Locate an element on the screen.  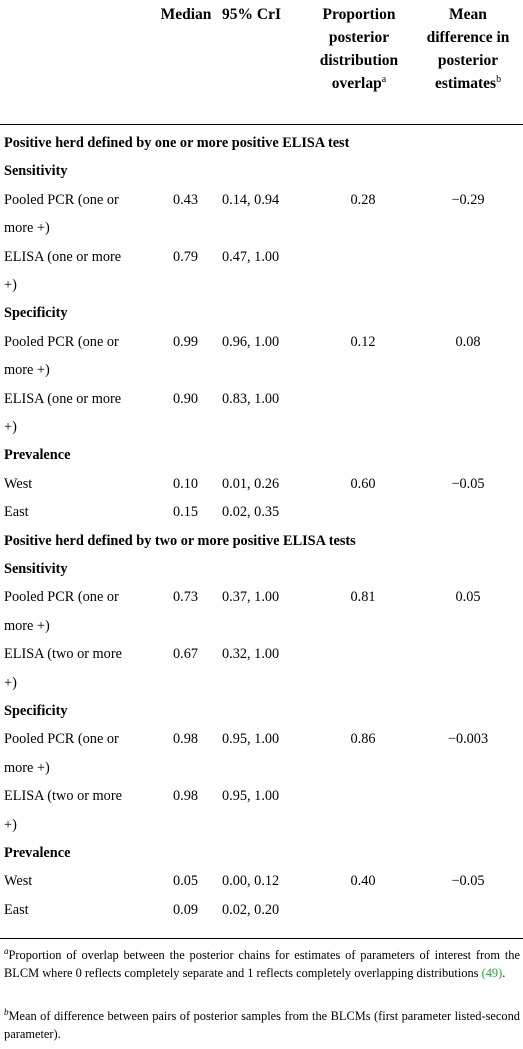
overlap-cell: 0.60 is located at coordinates (363, 484).